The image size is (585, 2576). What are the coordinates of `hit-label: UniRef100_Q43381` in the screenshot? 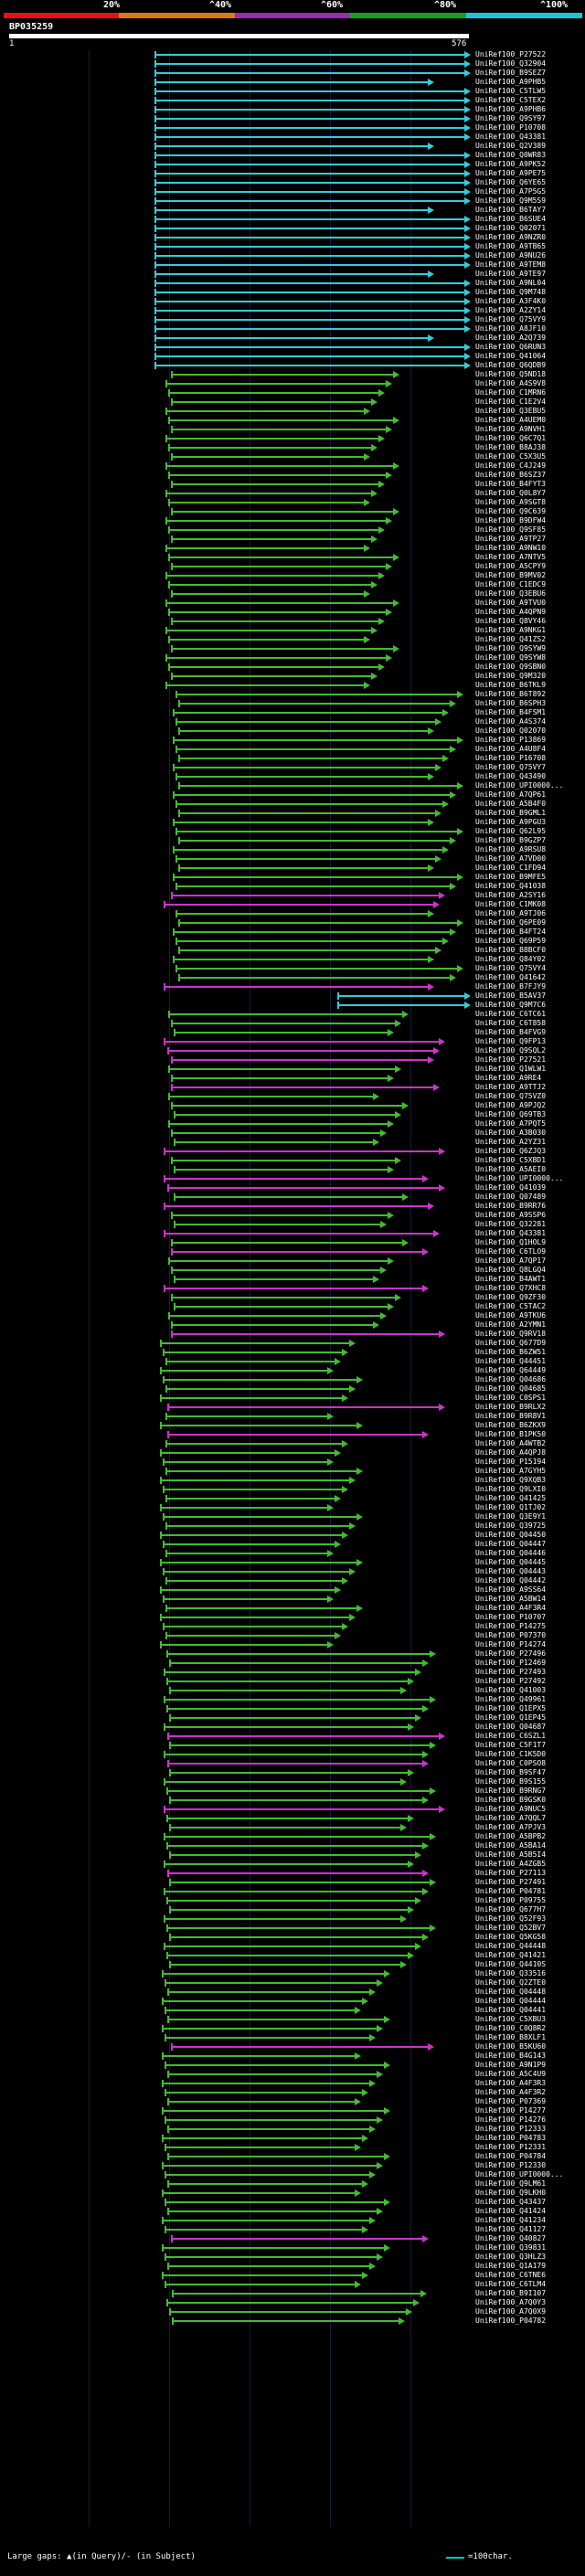 It's located at (511, 1233).